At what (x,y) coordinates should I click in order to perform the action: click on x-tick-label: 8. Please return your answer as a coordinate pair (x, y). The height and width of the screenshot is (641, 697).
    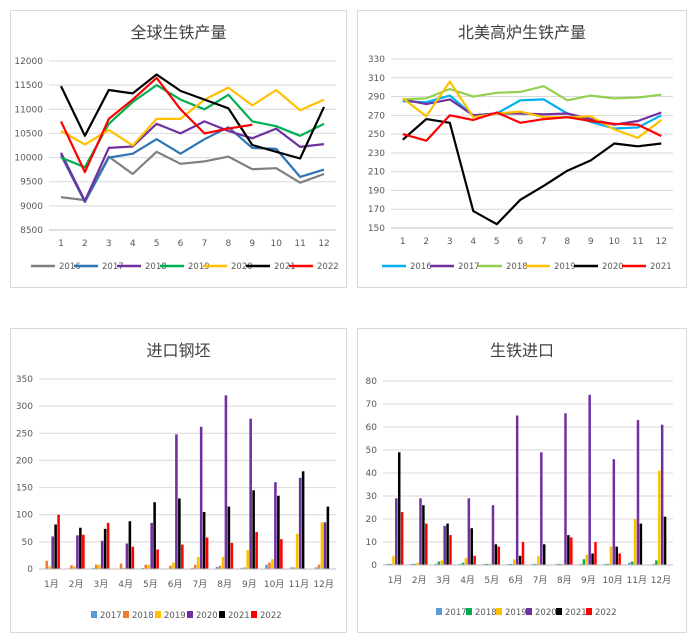
    Looking at the image, I should click on (229, 244).